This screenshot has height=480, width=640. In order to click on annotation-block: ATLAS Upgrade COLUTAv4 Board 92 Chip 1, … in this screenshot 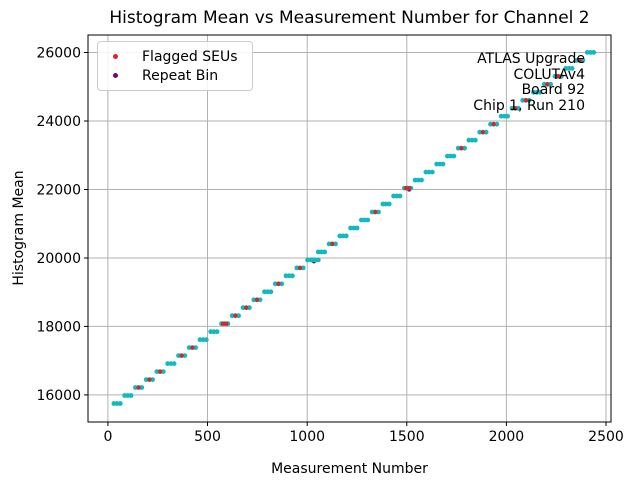, I will do `click(529, 82)`.